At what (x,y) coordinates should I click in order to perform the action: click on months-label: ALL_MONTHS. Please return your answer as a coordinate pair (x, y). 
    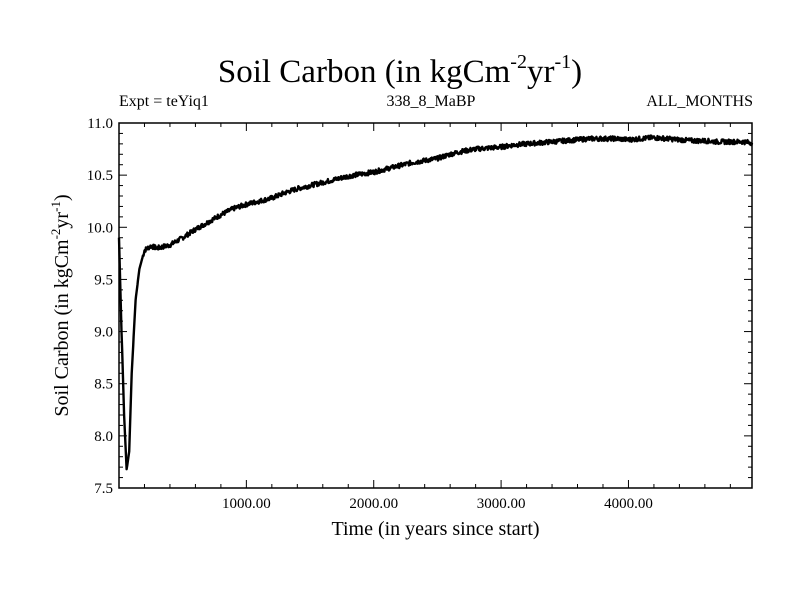
    Looking at the image, I should click on (699, 101).